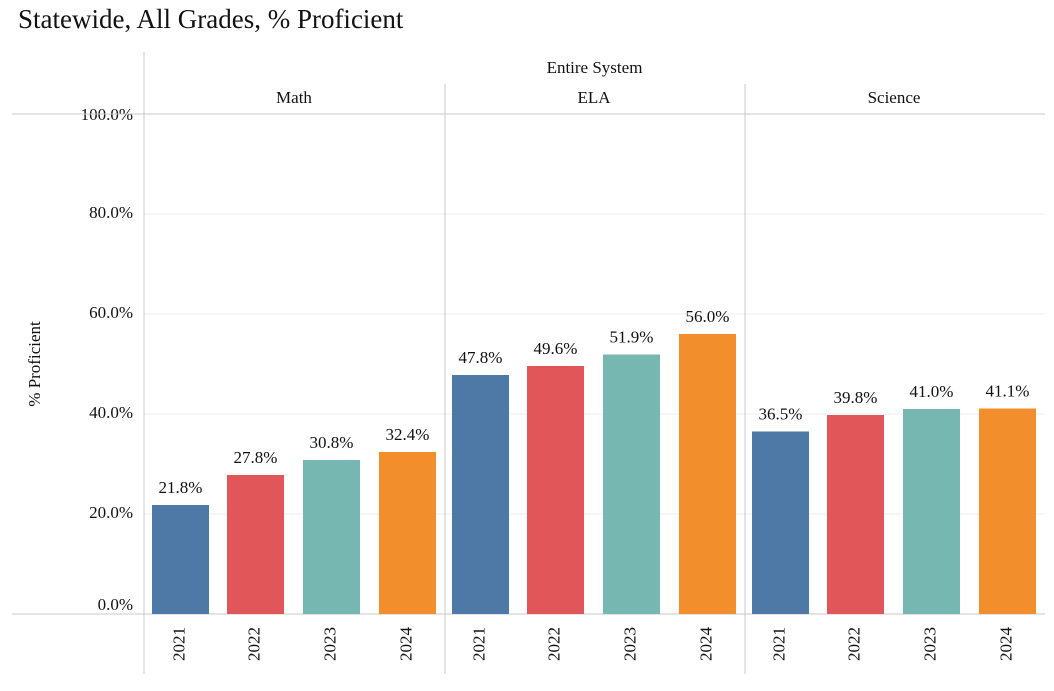 Image resolution: width=1054 pixels, height=691 pixels. What do you see at coordinates (856, 397) in the screenshot?
I see `data-label: 39.8%` at bounding box center [856, 397].